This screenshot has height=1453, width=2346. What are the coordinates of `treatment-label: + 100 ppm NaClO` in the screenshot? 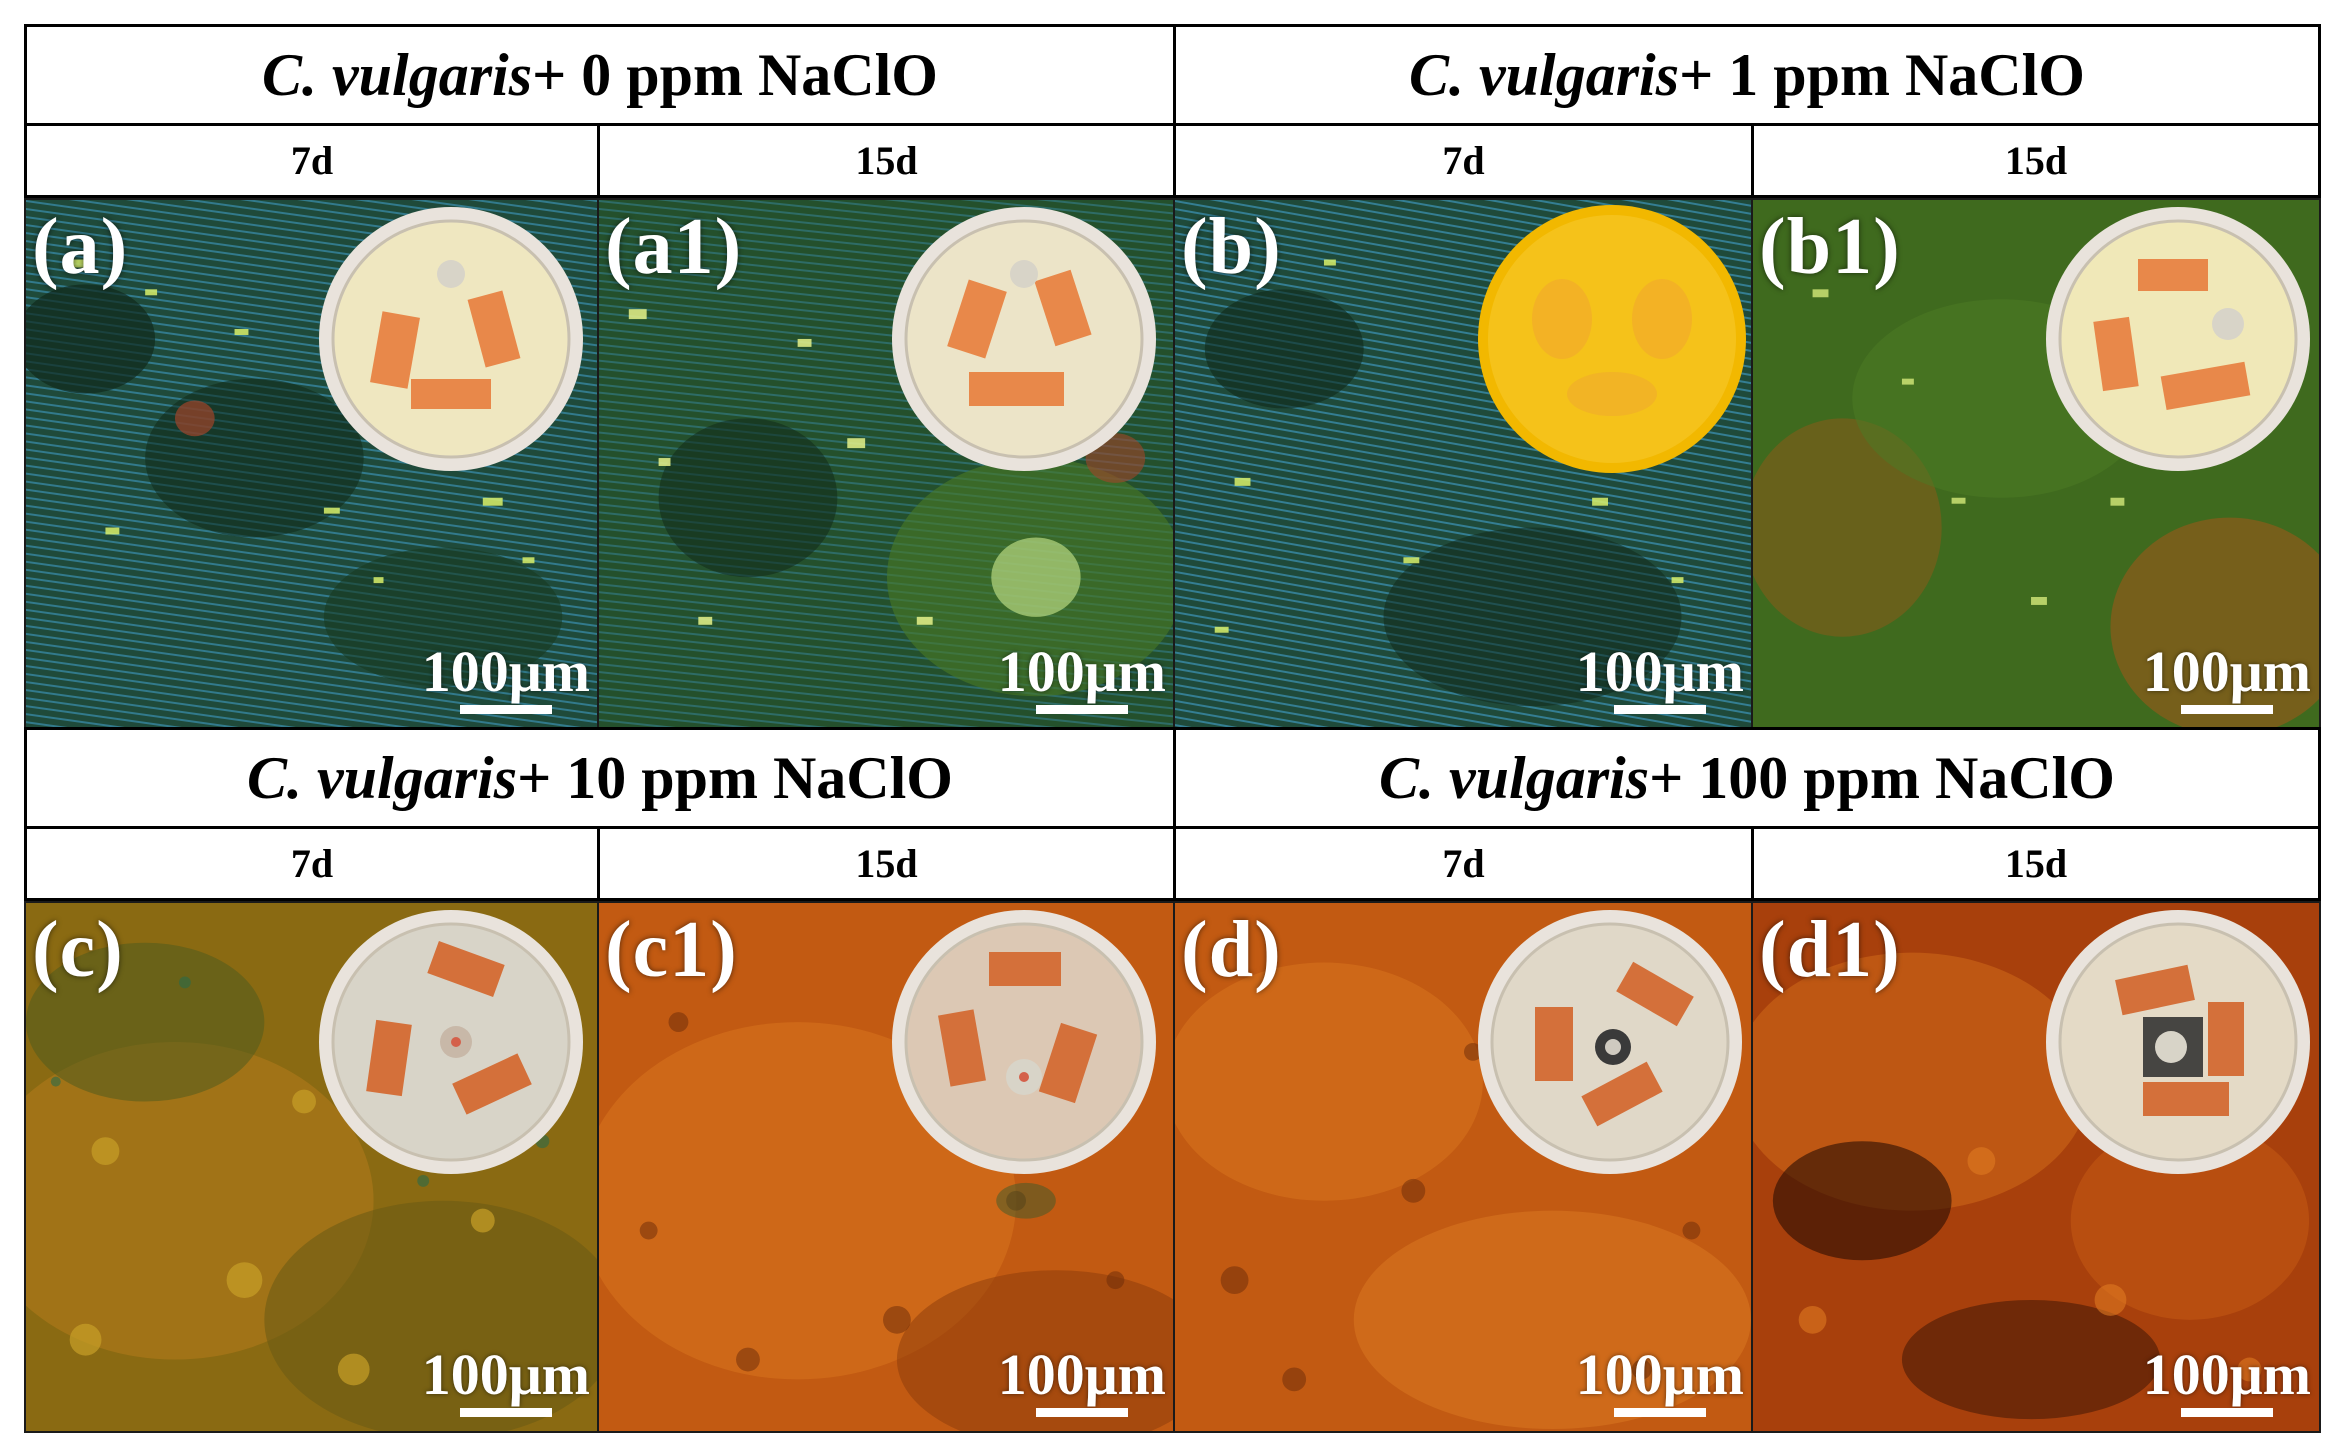 It's located at (1882, 777).